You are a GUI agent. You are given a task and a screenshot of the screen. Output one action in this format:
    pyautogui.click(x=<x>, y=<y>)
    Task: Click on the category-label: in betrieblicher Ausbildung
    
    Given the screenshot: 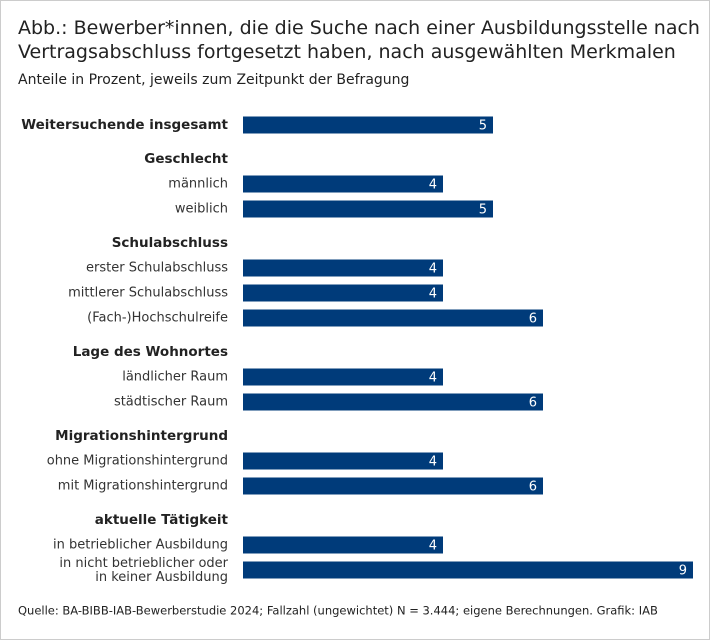 What is the action you would take?
    pyautogui.click(x=140, y=545)
    